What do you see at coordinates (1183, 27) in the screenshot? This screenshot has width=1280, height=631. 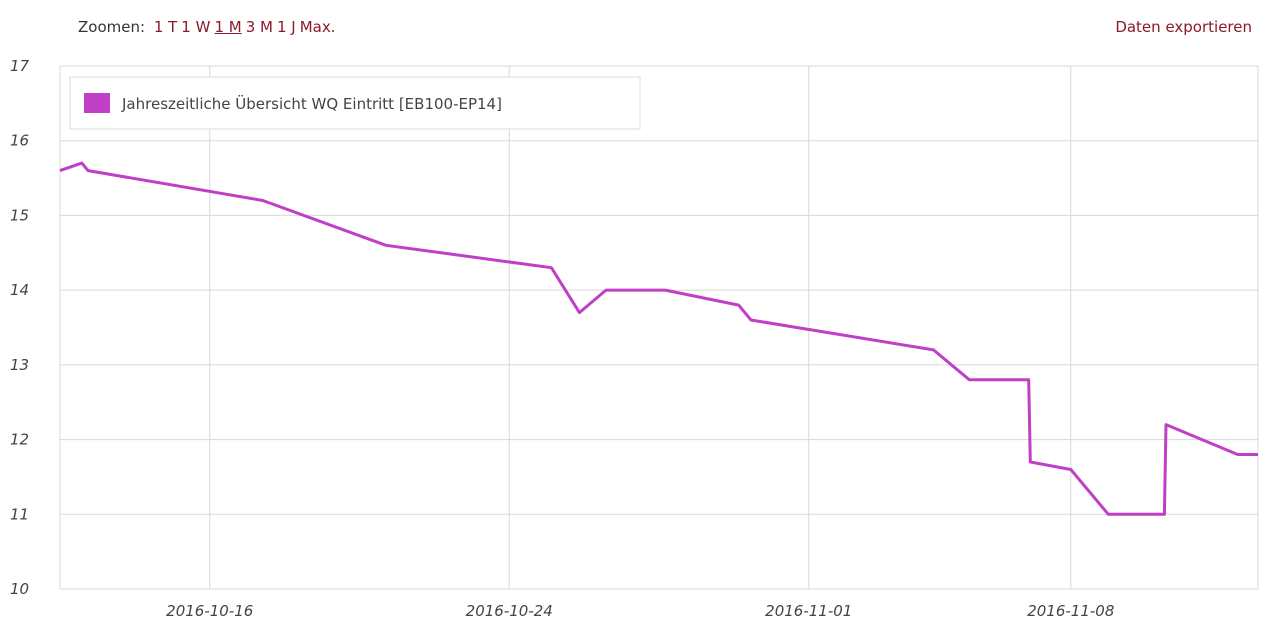 I see `export-data-link: Daten exportieren` at bounding box center [1183, 27].